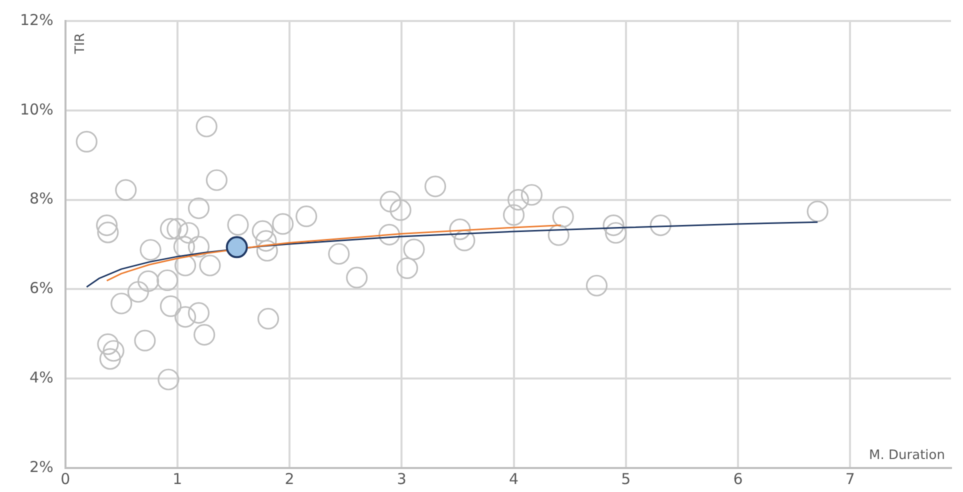  I want to click on x-tick-label: 7, so click(850, 479).